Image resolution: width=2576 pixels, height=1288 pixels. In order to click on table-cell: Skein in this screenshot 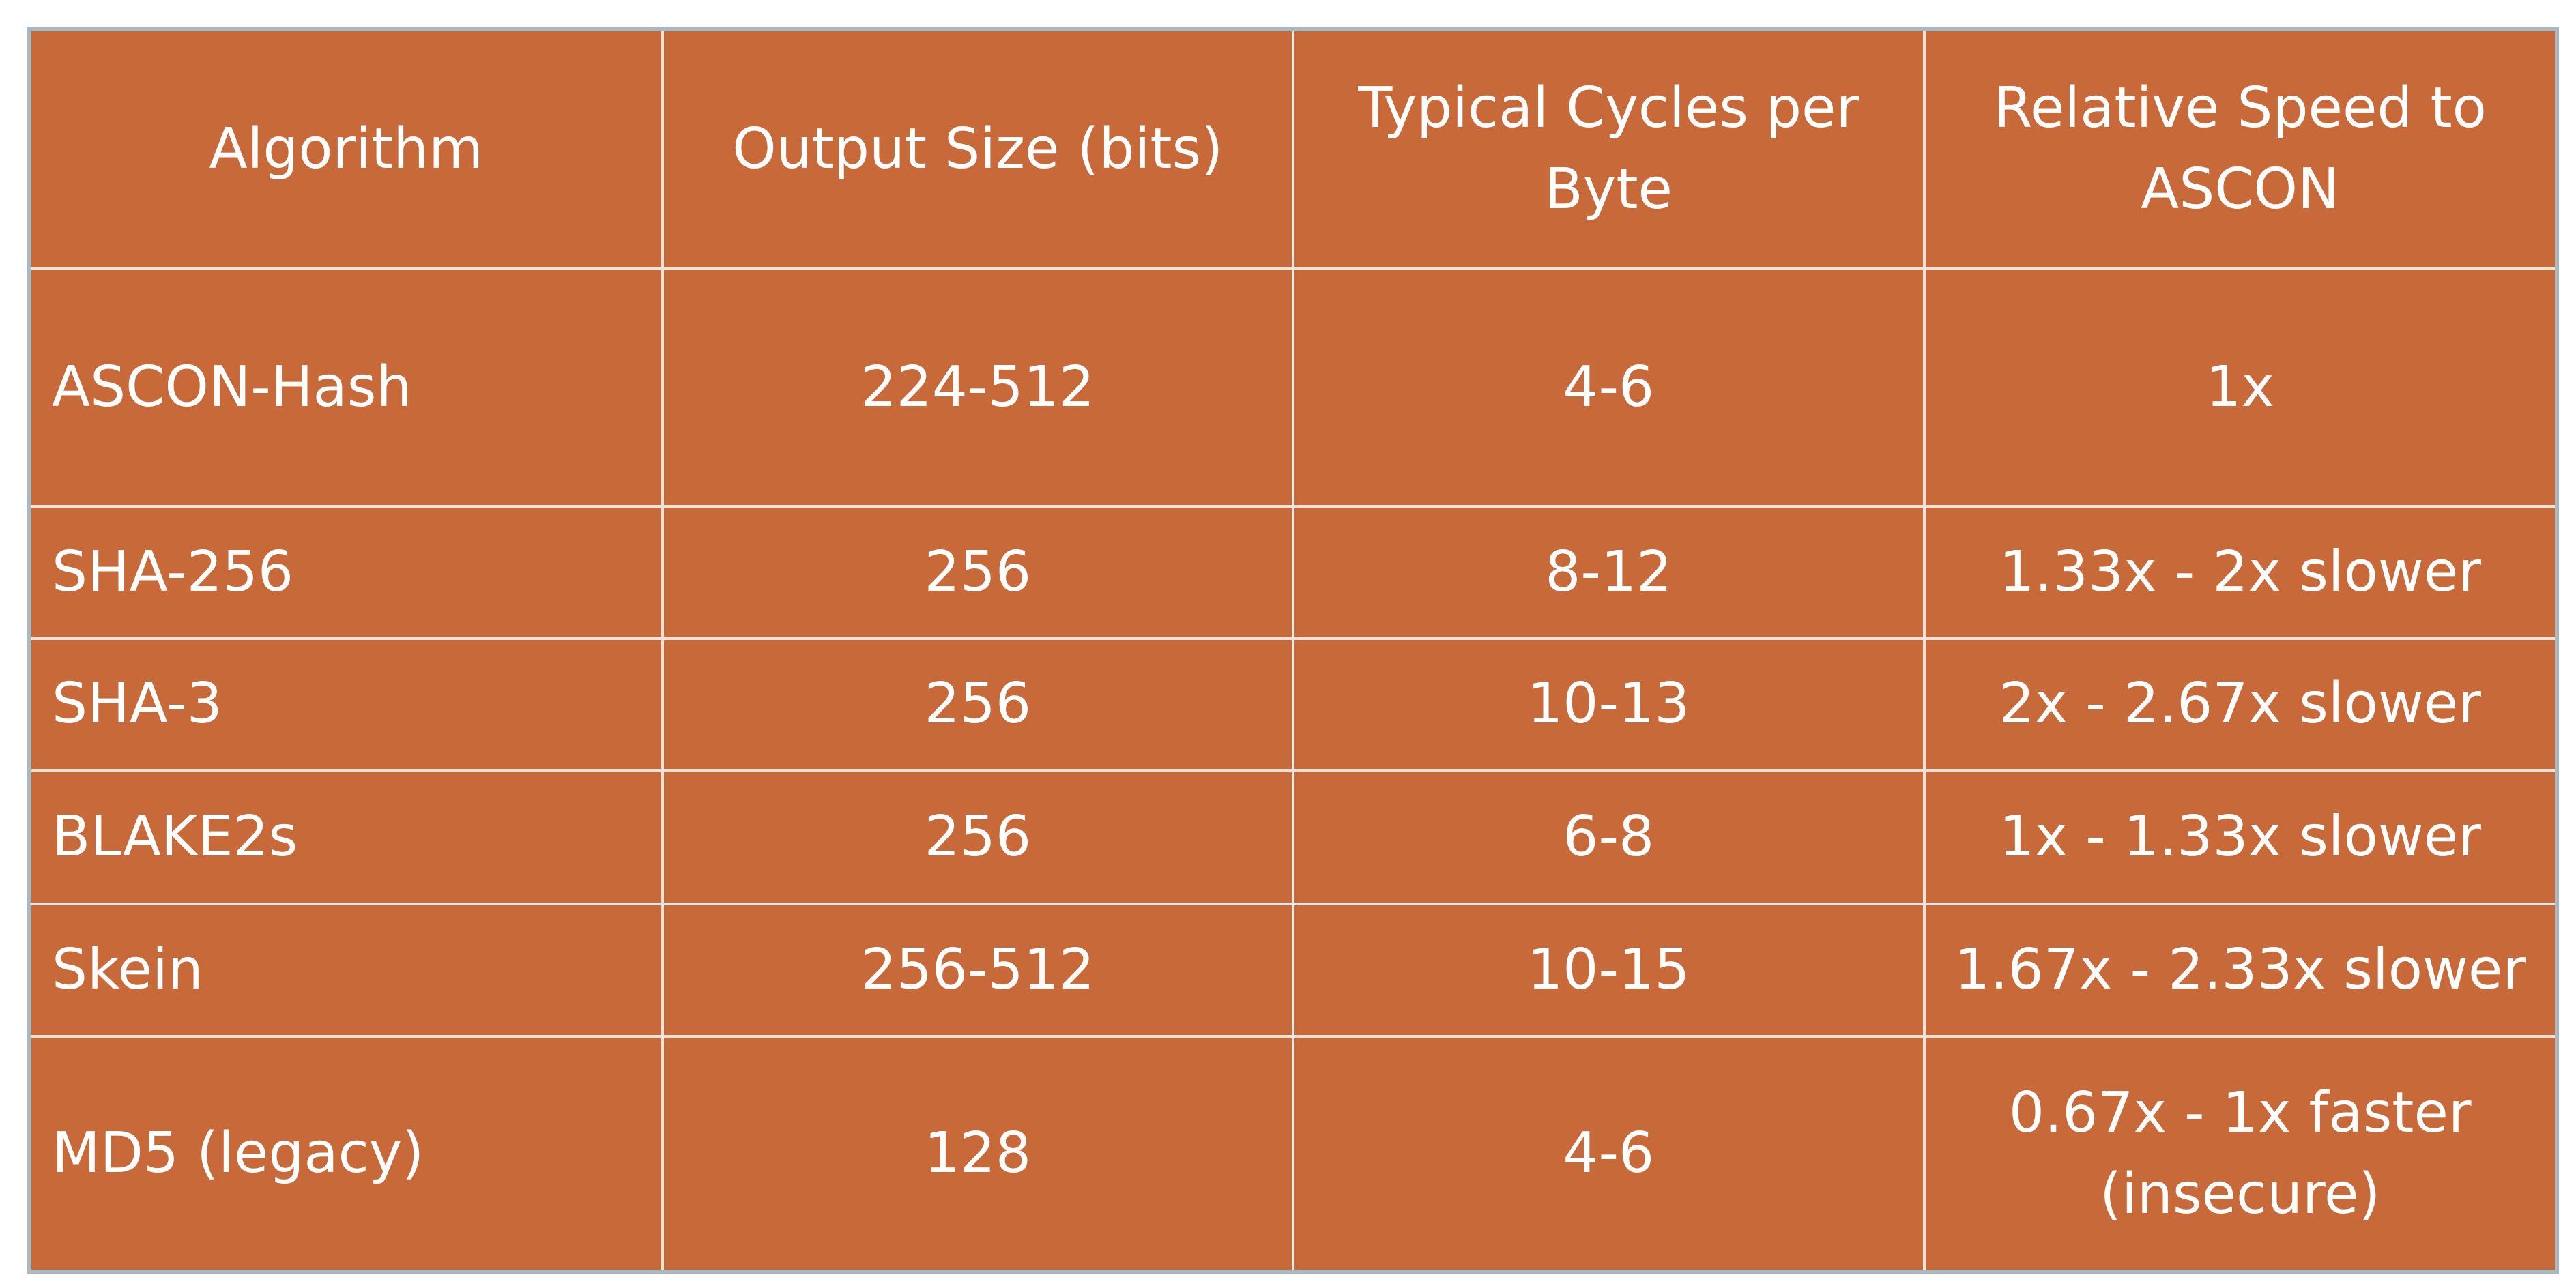, I will do `click(347, 970)`.